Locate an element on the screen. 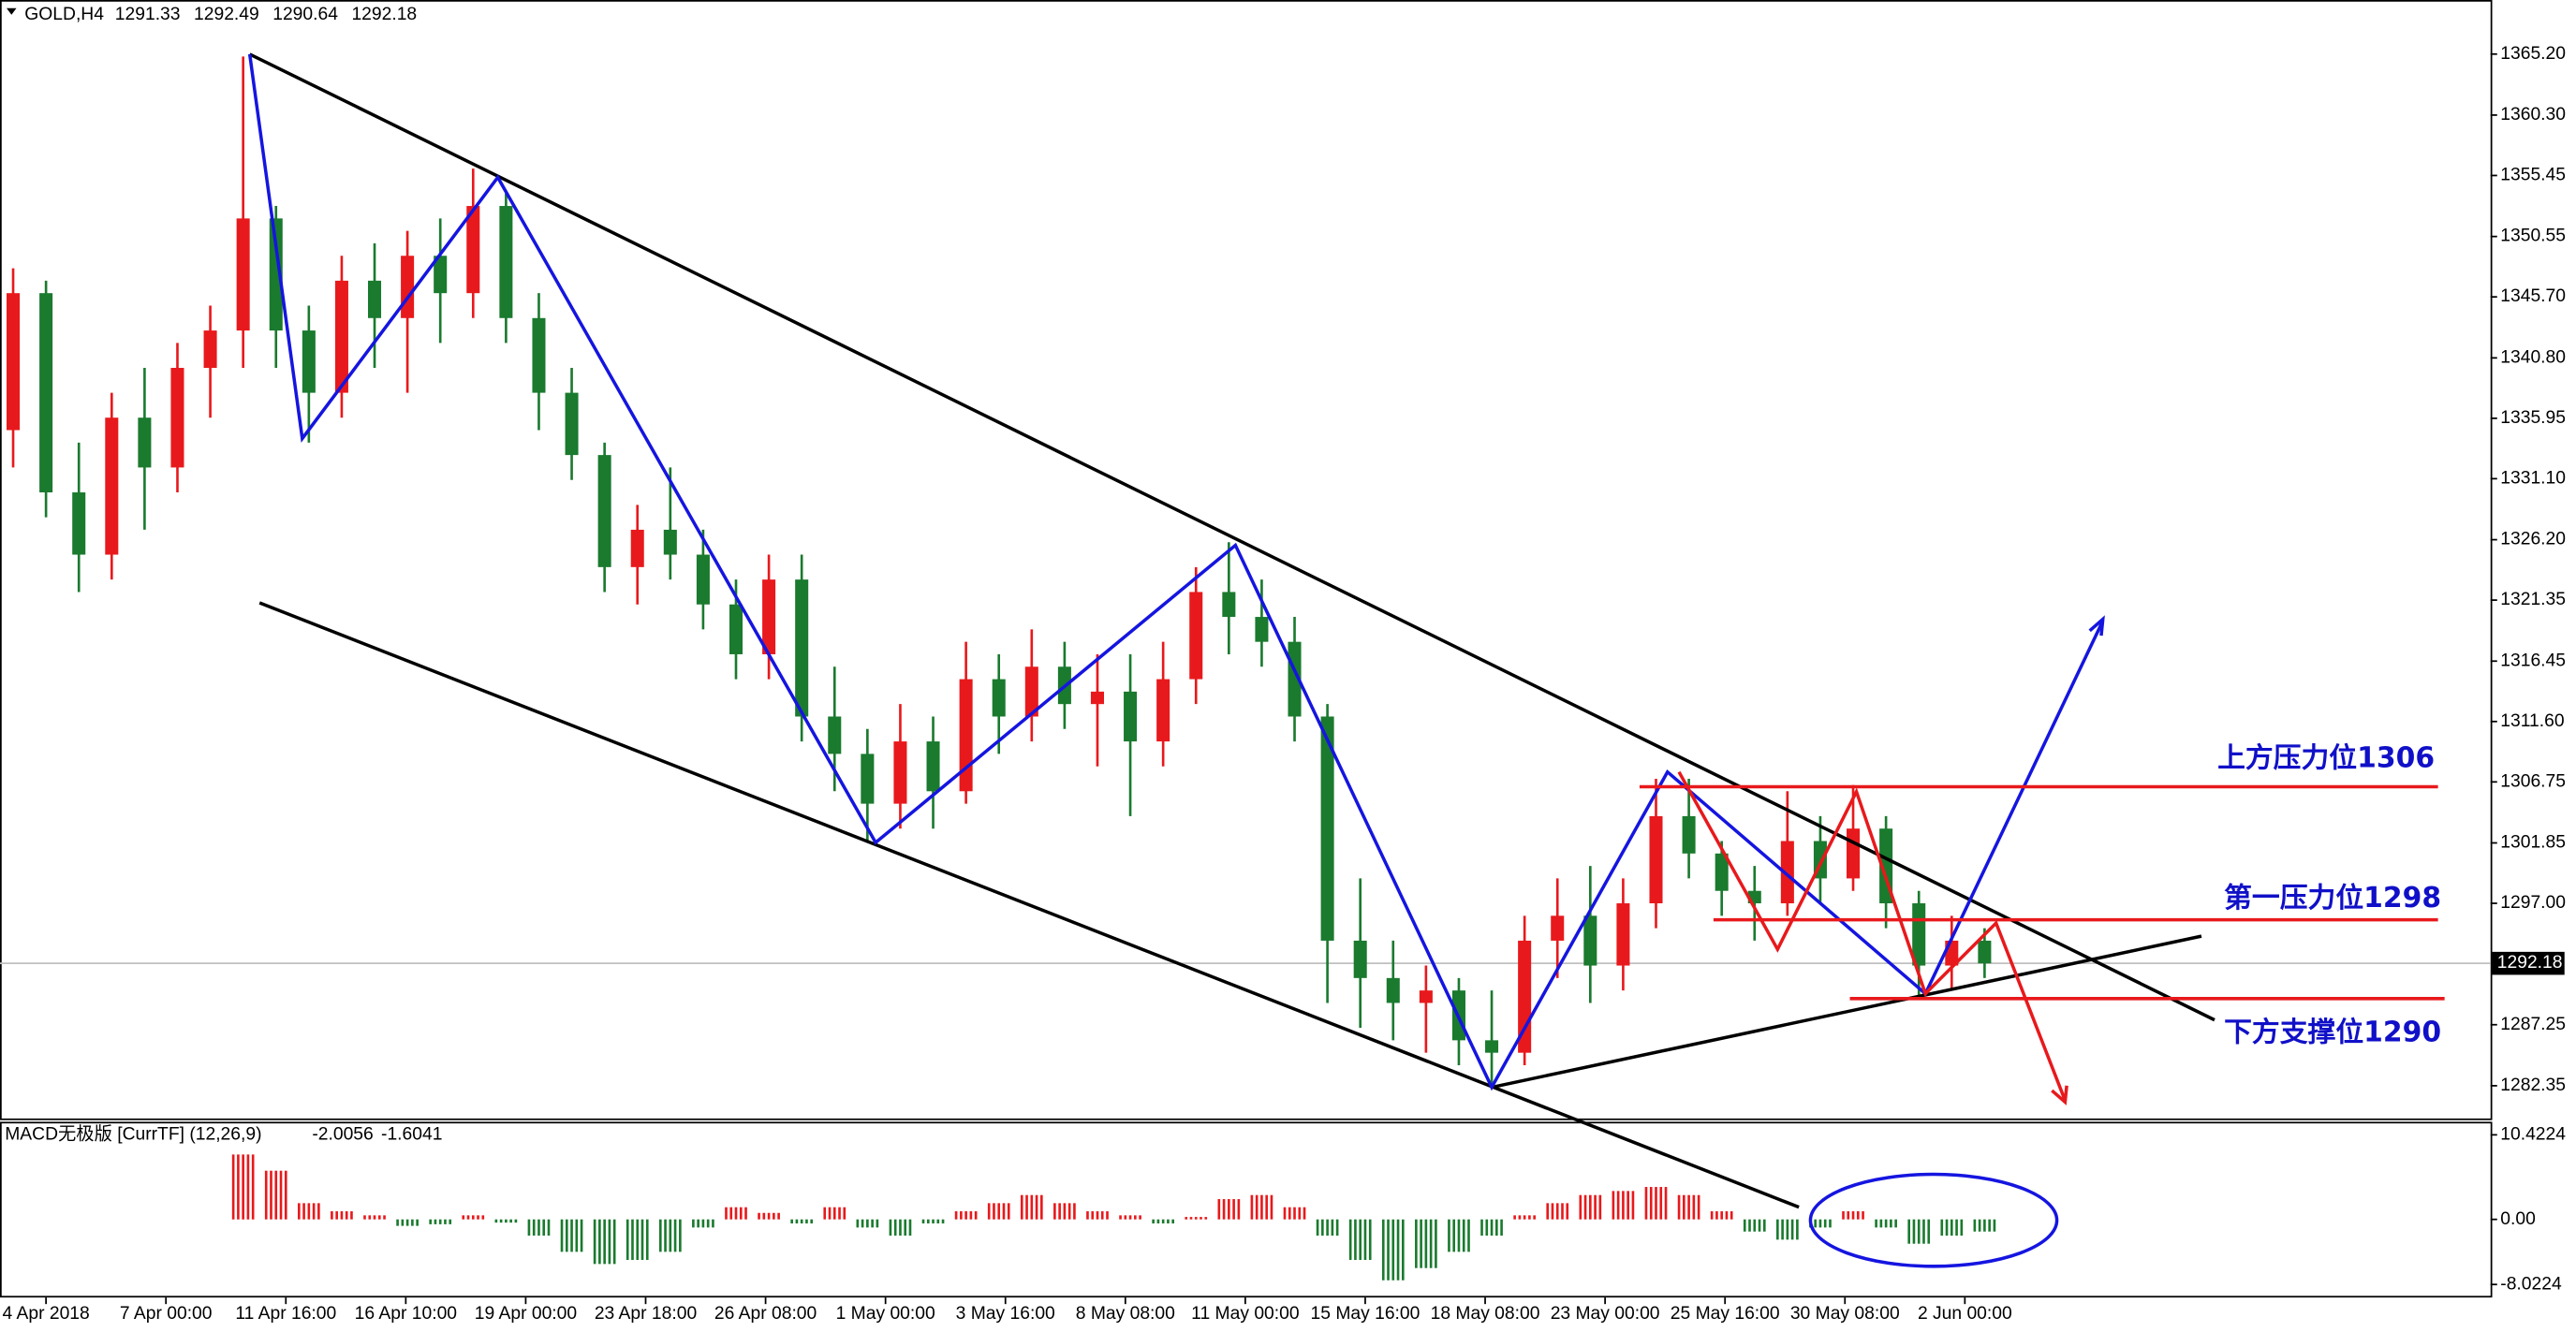 The image size is (2576, 1332). y-tick-label: 1345.70 is located at coordinates (2533, 296).